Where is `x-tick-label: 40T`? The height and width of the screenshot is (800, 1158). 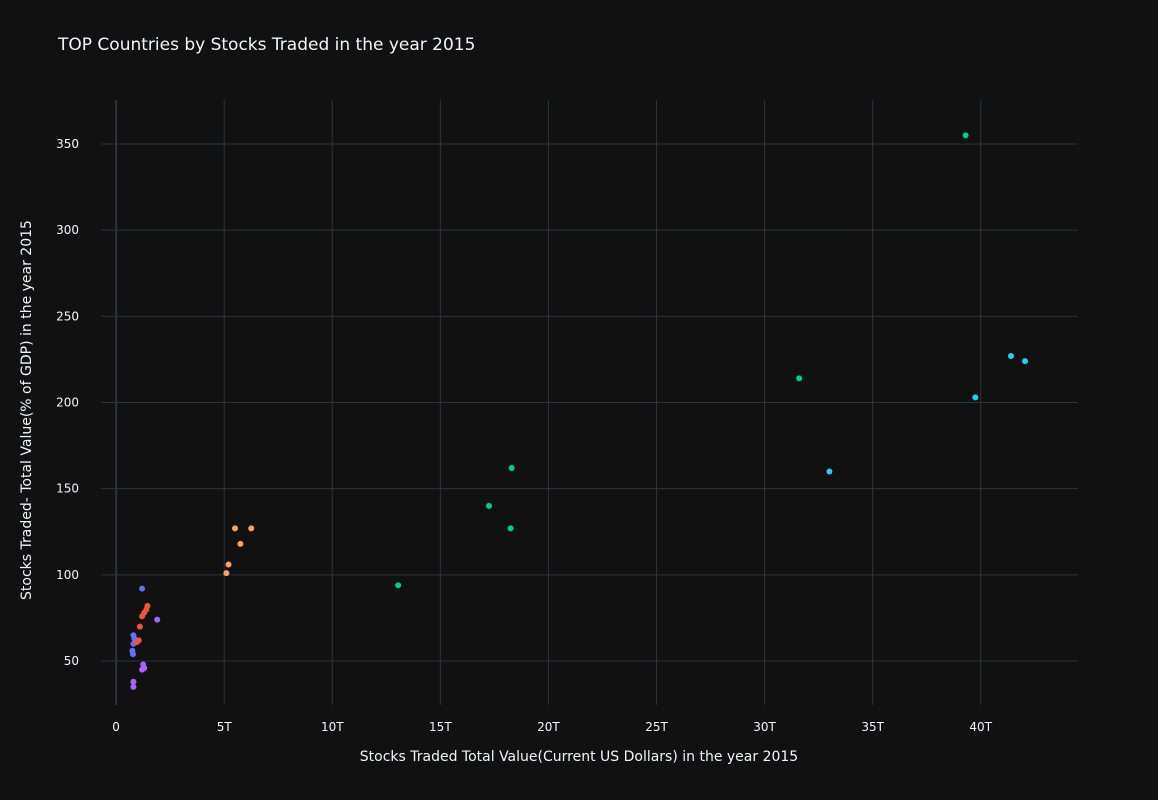
x-tick-label: 40T is located at coordinates (980, 727).